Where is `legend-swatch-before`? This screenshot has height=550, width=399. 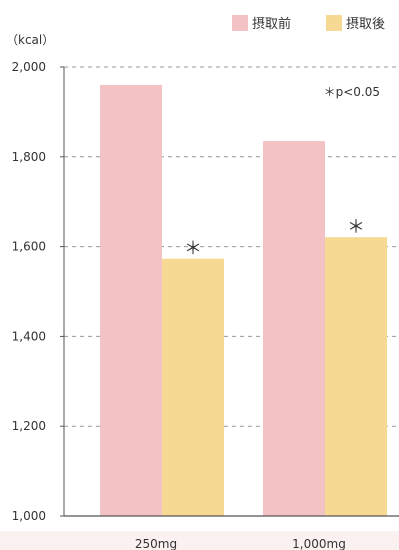 legend-swatch-before is located at coordinates (240, 23).